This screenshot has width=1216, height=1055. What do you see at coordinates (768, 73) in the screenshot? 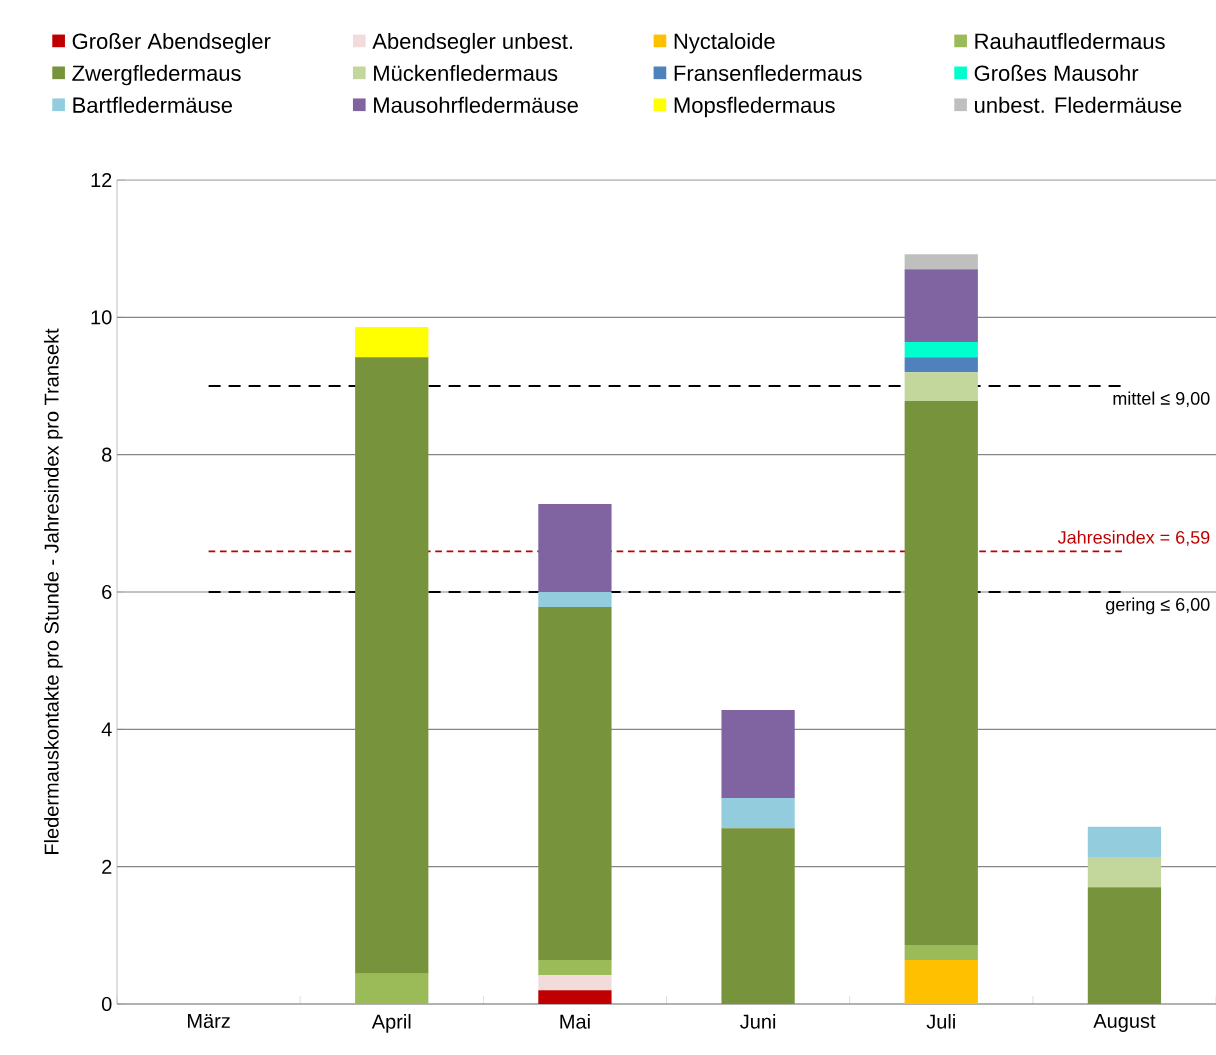
I see `legend-label: Fransenfledermaus` at bounding box center [768, 73].